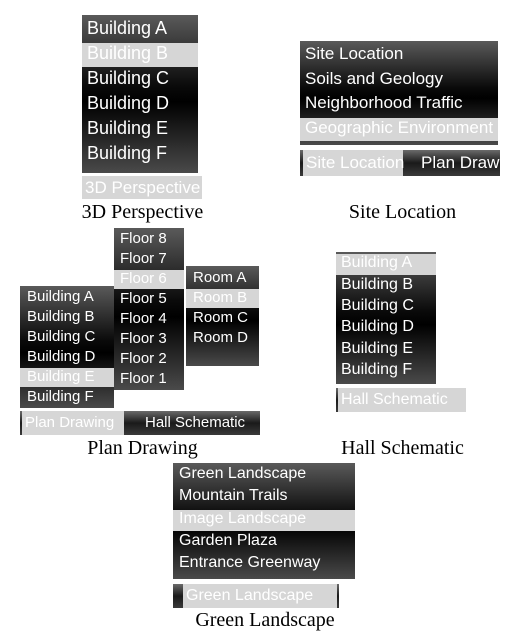 The image size is (524, 633). I want to click on landscape-tab-bar: Green Landscape, so click(256, 596).